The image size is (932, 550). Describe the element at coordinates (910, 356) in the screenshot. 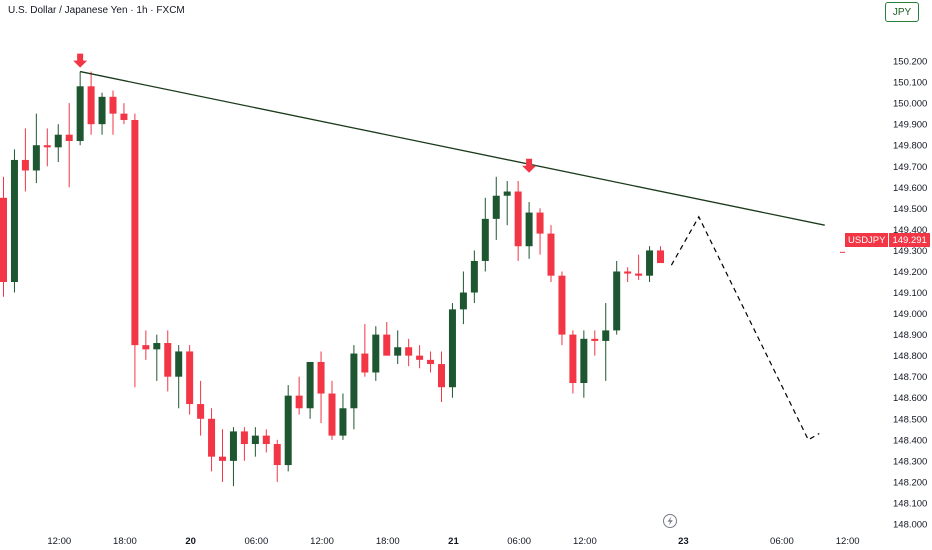

I see `price-tick-label: 148.800` at that location.